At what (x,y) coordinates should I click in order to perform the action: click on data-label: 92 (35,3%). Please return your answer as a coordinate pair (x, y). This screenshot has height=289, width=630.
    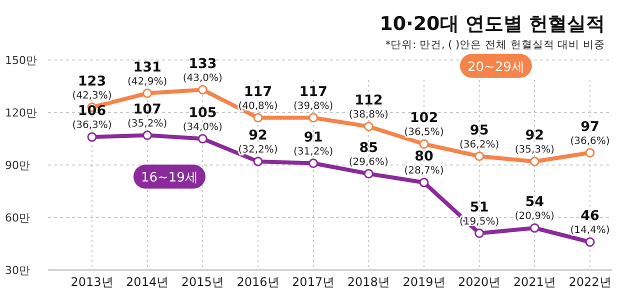
    Looking at the image, I should click on (534, 142).